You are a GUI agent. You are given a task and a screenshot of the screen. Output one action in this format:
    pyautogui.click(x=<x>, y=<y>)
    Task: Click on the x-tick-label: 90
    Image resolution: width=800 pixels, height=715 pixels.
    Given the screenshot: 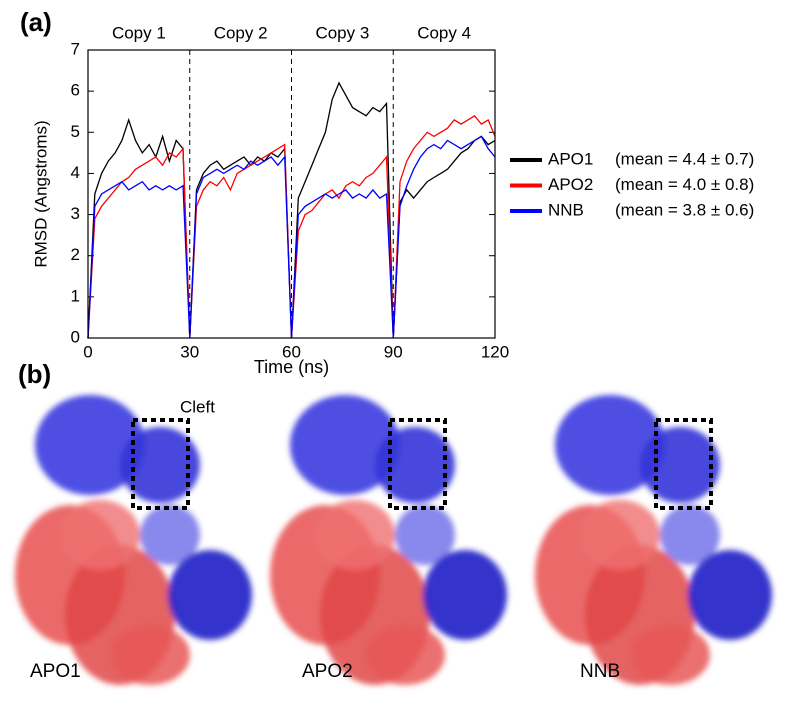 What is the action you would take?
    pyautogui.click(x=393, y=351)
    